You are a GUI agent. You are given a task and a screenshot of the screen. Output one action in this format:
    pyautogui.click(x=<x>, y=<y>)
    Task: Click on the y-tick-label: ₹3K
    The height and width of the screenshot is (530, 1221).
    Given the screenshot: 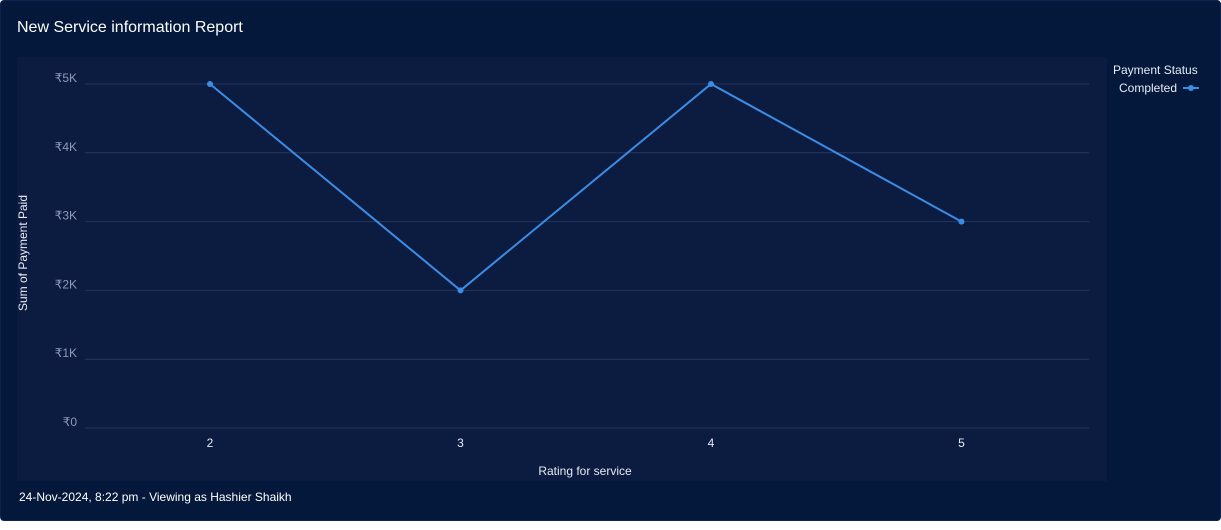 What is the action you would take?
    pyautogui.click(x=66, y=216)
    